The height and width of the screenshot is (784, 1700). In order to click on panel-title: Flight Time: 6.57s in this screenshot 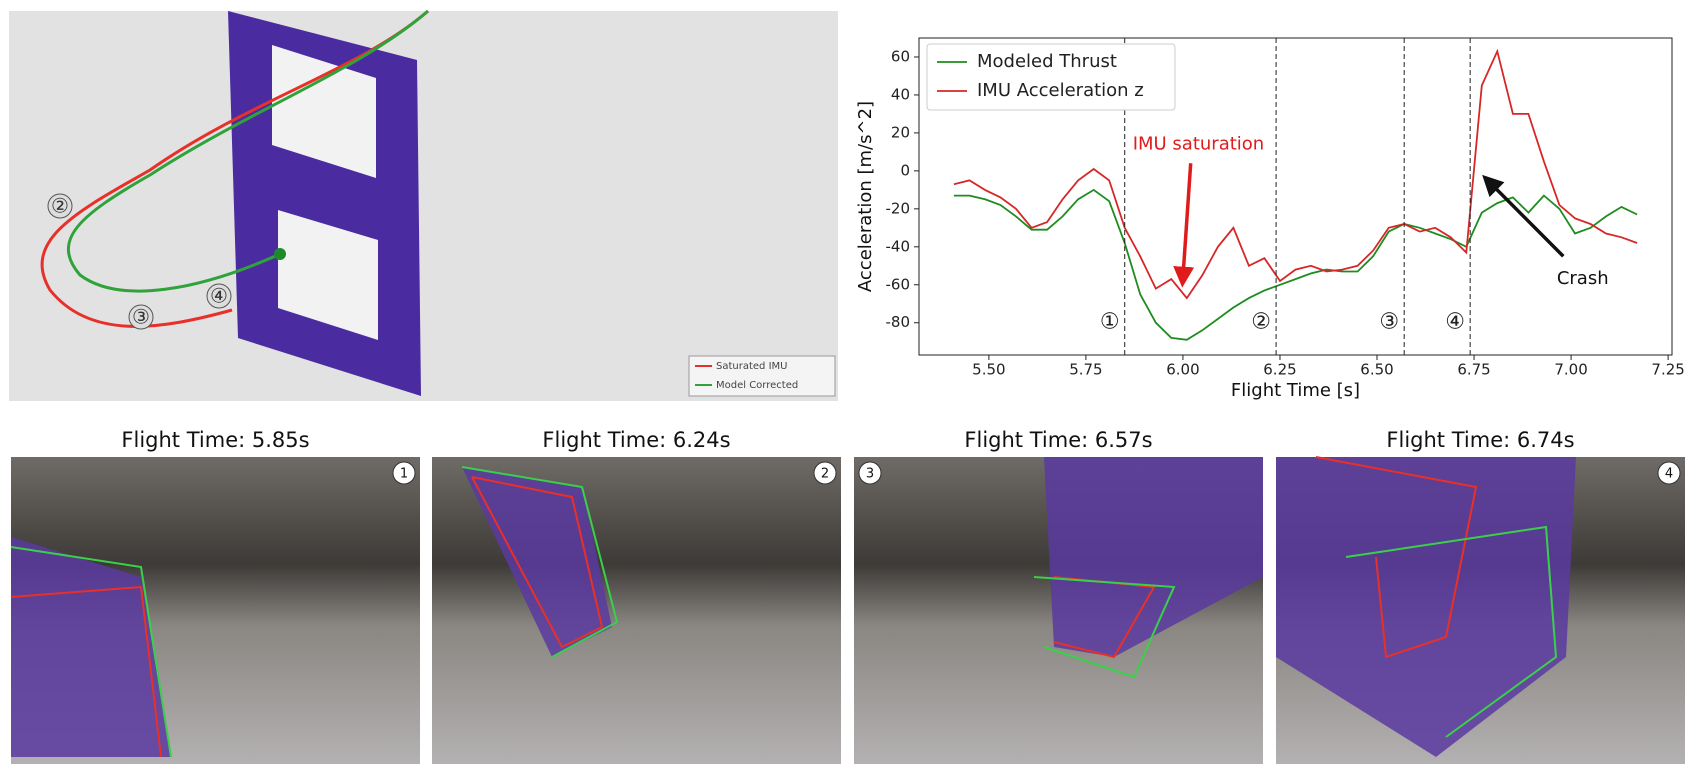, I will do `click(1058, 440)`.